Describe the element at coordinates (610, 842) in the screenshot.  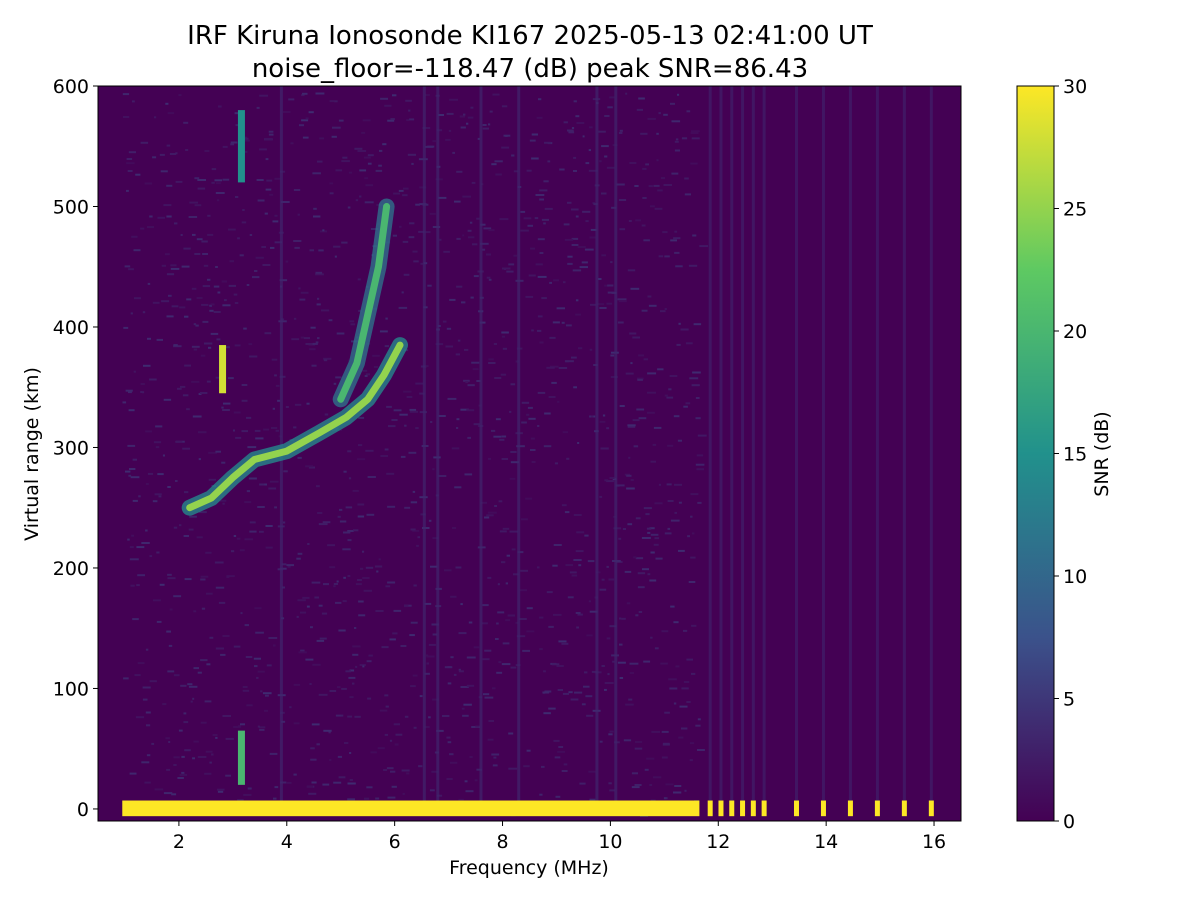
I see `x-tick-label: 10` at that location.